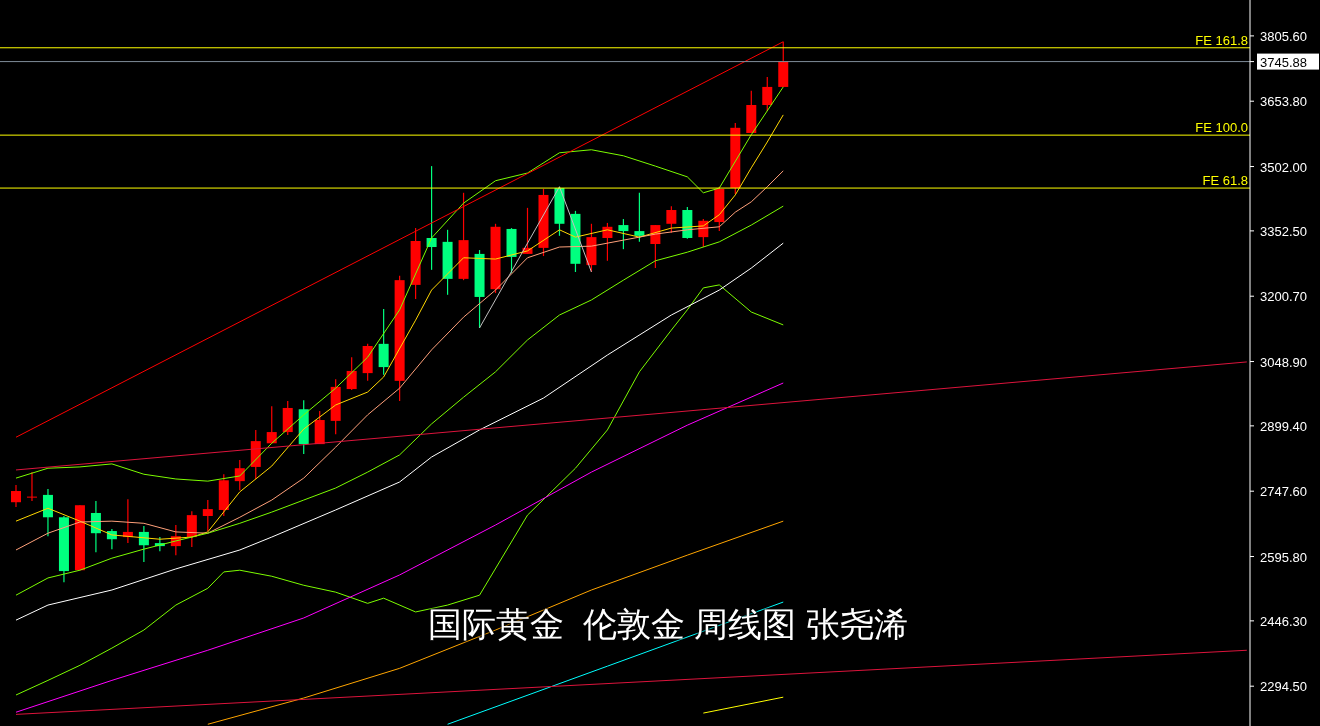 The width and height of the screenshot is (1320, 726). I want to click on y-tick-label: 2899.40, so click(1283, 426).